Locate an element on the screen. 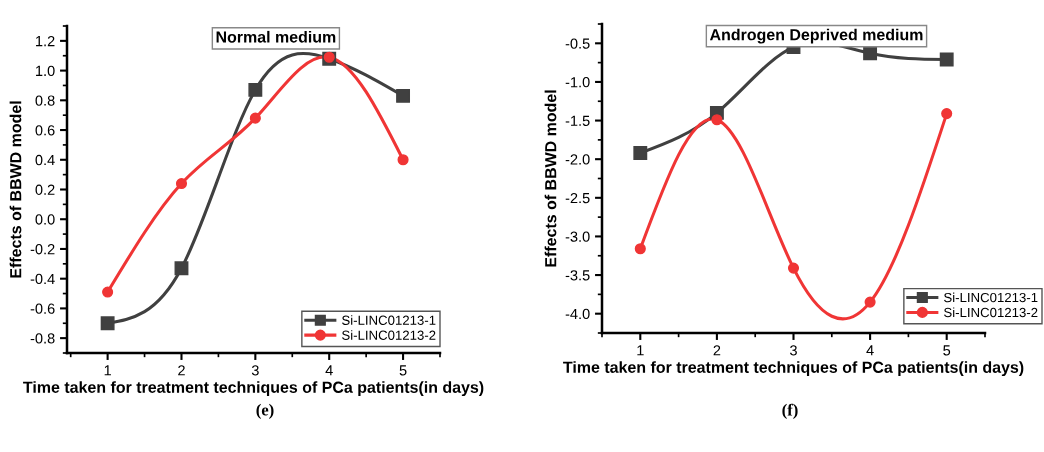  y-tick-label: 0.0 is located at coordinates (45, 219).